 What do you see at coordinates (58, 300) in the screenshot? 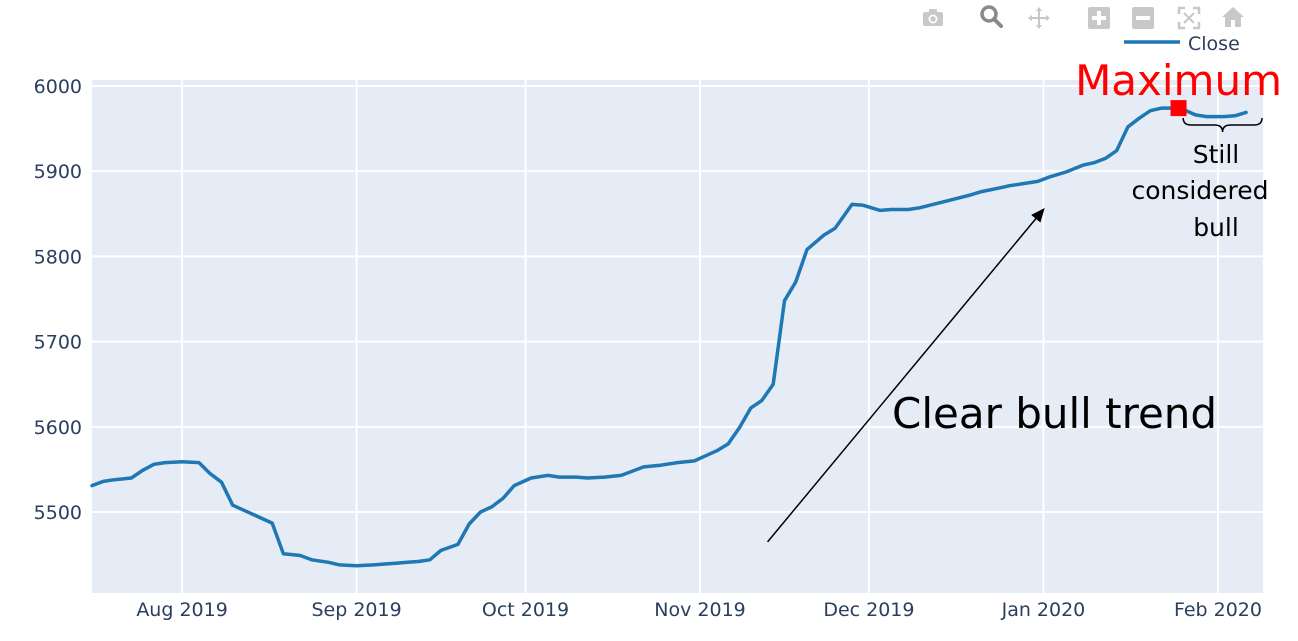
I see `y-axis-tick-labels: 5500 5600 5700 5800 5900 6000` at bounding box center [58, 300].